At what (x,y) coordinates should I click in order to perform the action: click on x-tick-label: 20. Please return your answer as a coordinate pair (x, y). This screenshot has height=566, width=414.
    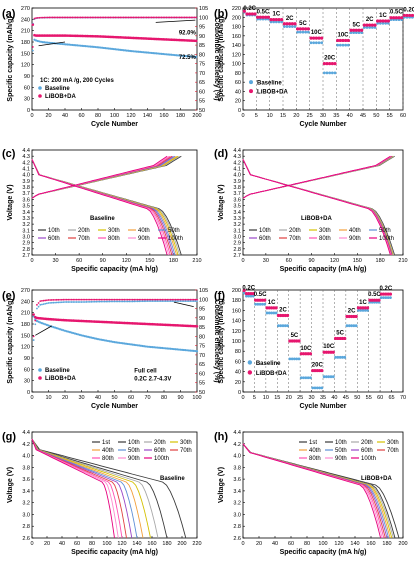
    Looking at the image, I should click on (65, 398).